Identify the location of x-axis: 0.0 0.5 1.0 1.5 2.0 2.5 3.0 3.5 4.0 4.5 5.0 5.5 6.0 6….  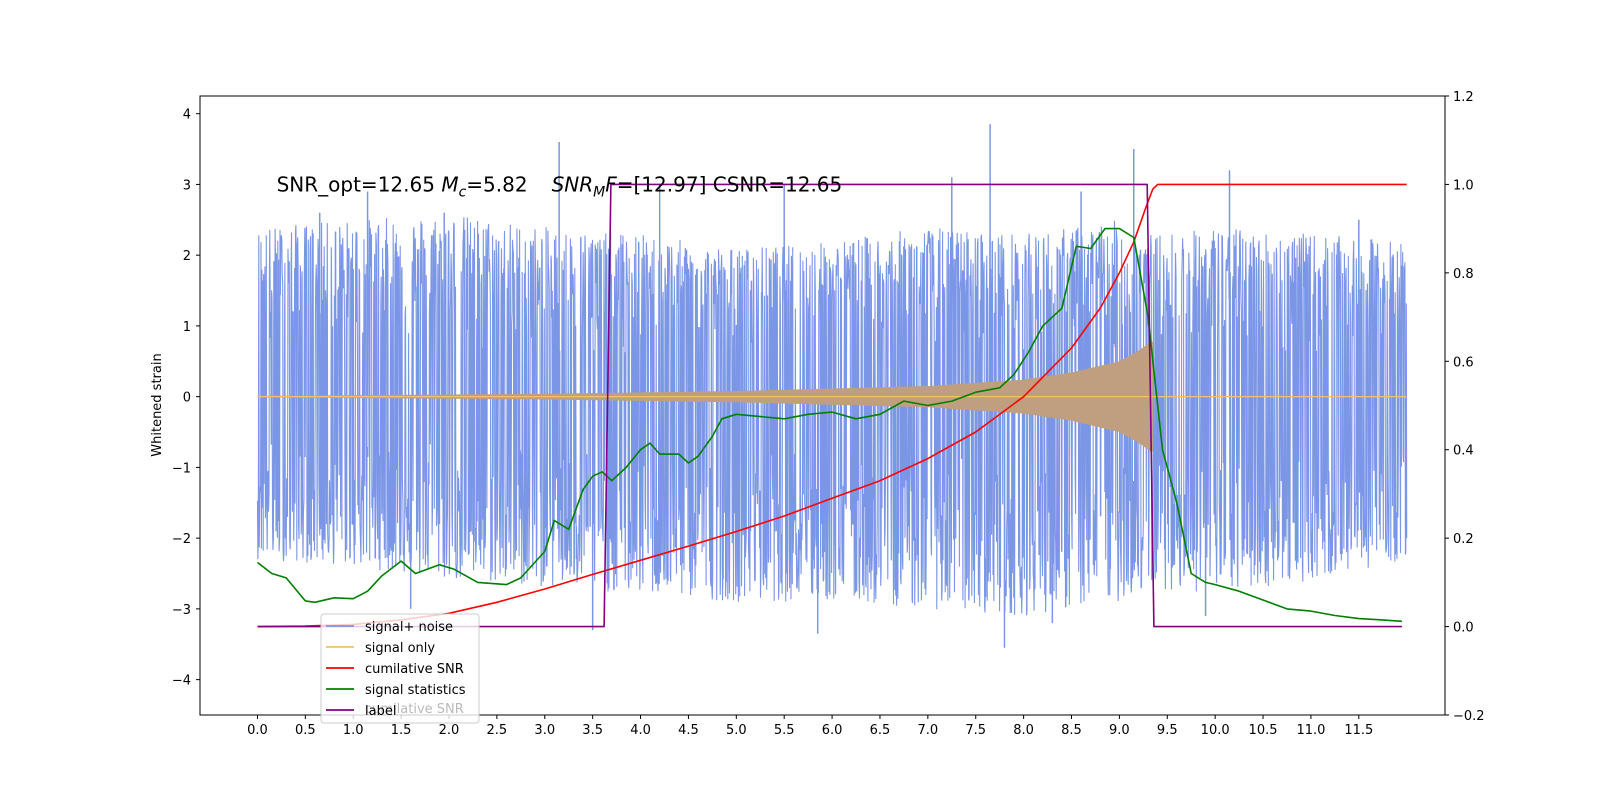
(810, 726).